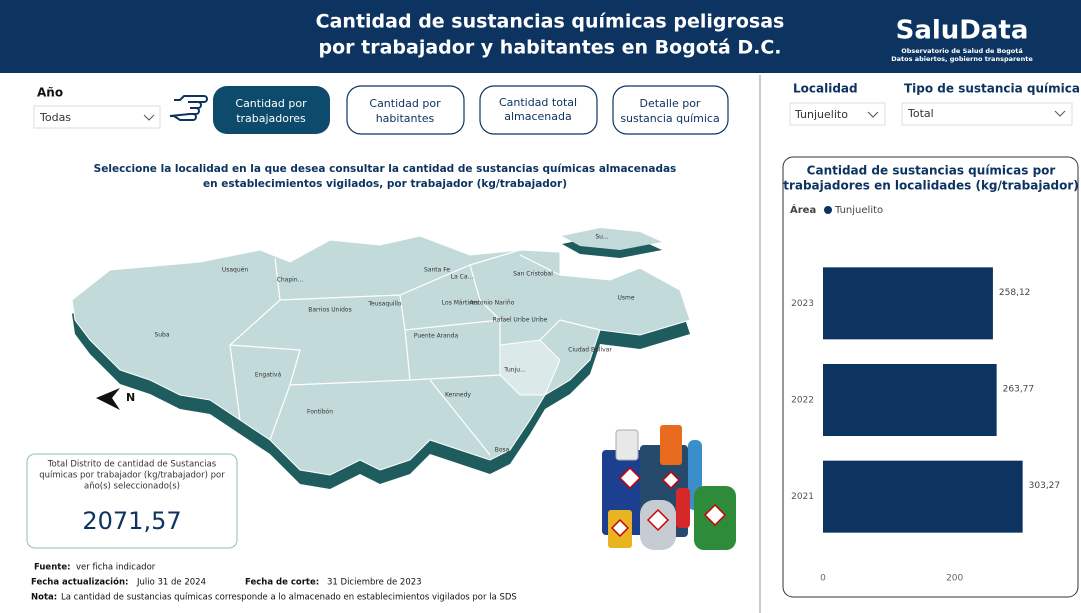 This screenshot has width=1081, height=613. I want to click on y-tick-label: 2021, so click(802, 497).